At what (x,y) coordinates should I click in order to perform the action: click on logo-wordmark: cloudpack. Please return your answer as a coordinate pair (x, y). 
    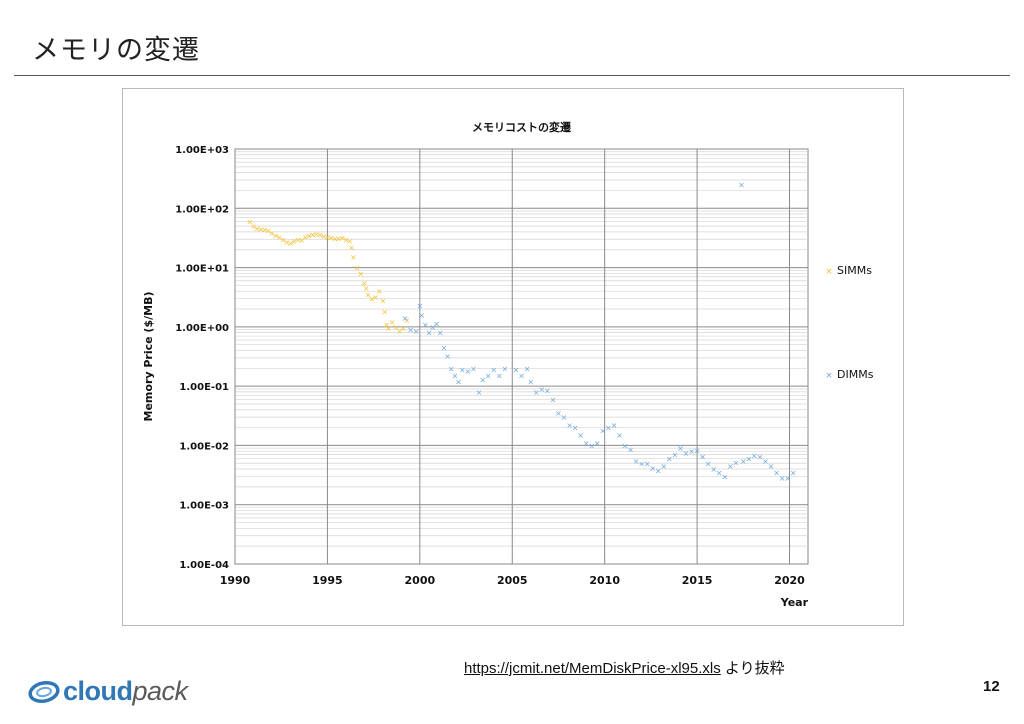
    Looking at the image, I should click on (125, 691).